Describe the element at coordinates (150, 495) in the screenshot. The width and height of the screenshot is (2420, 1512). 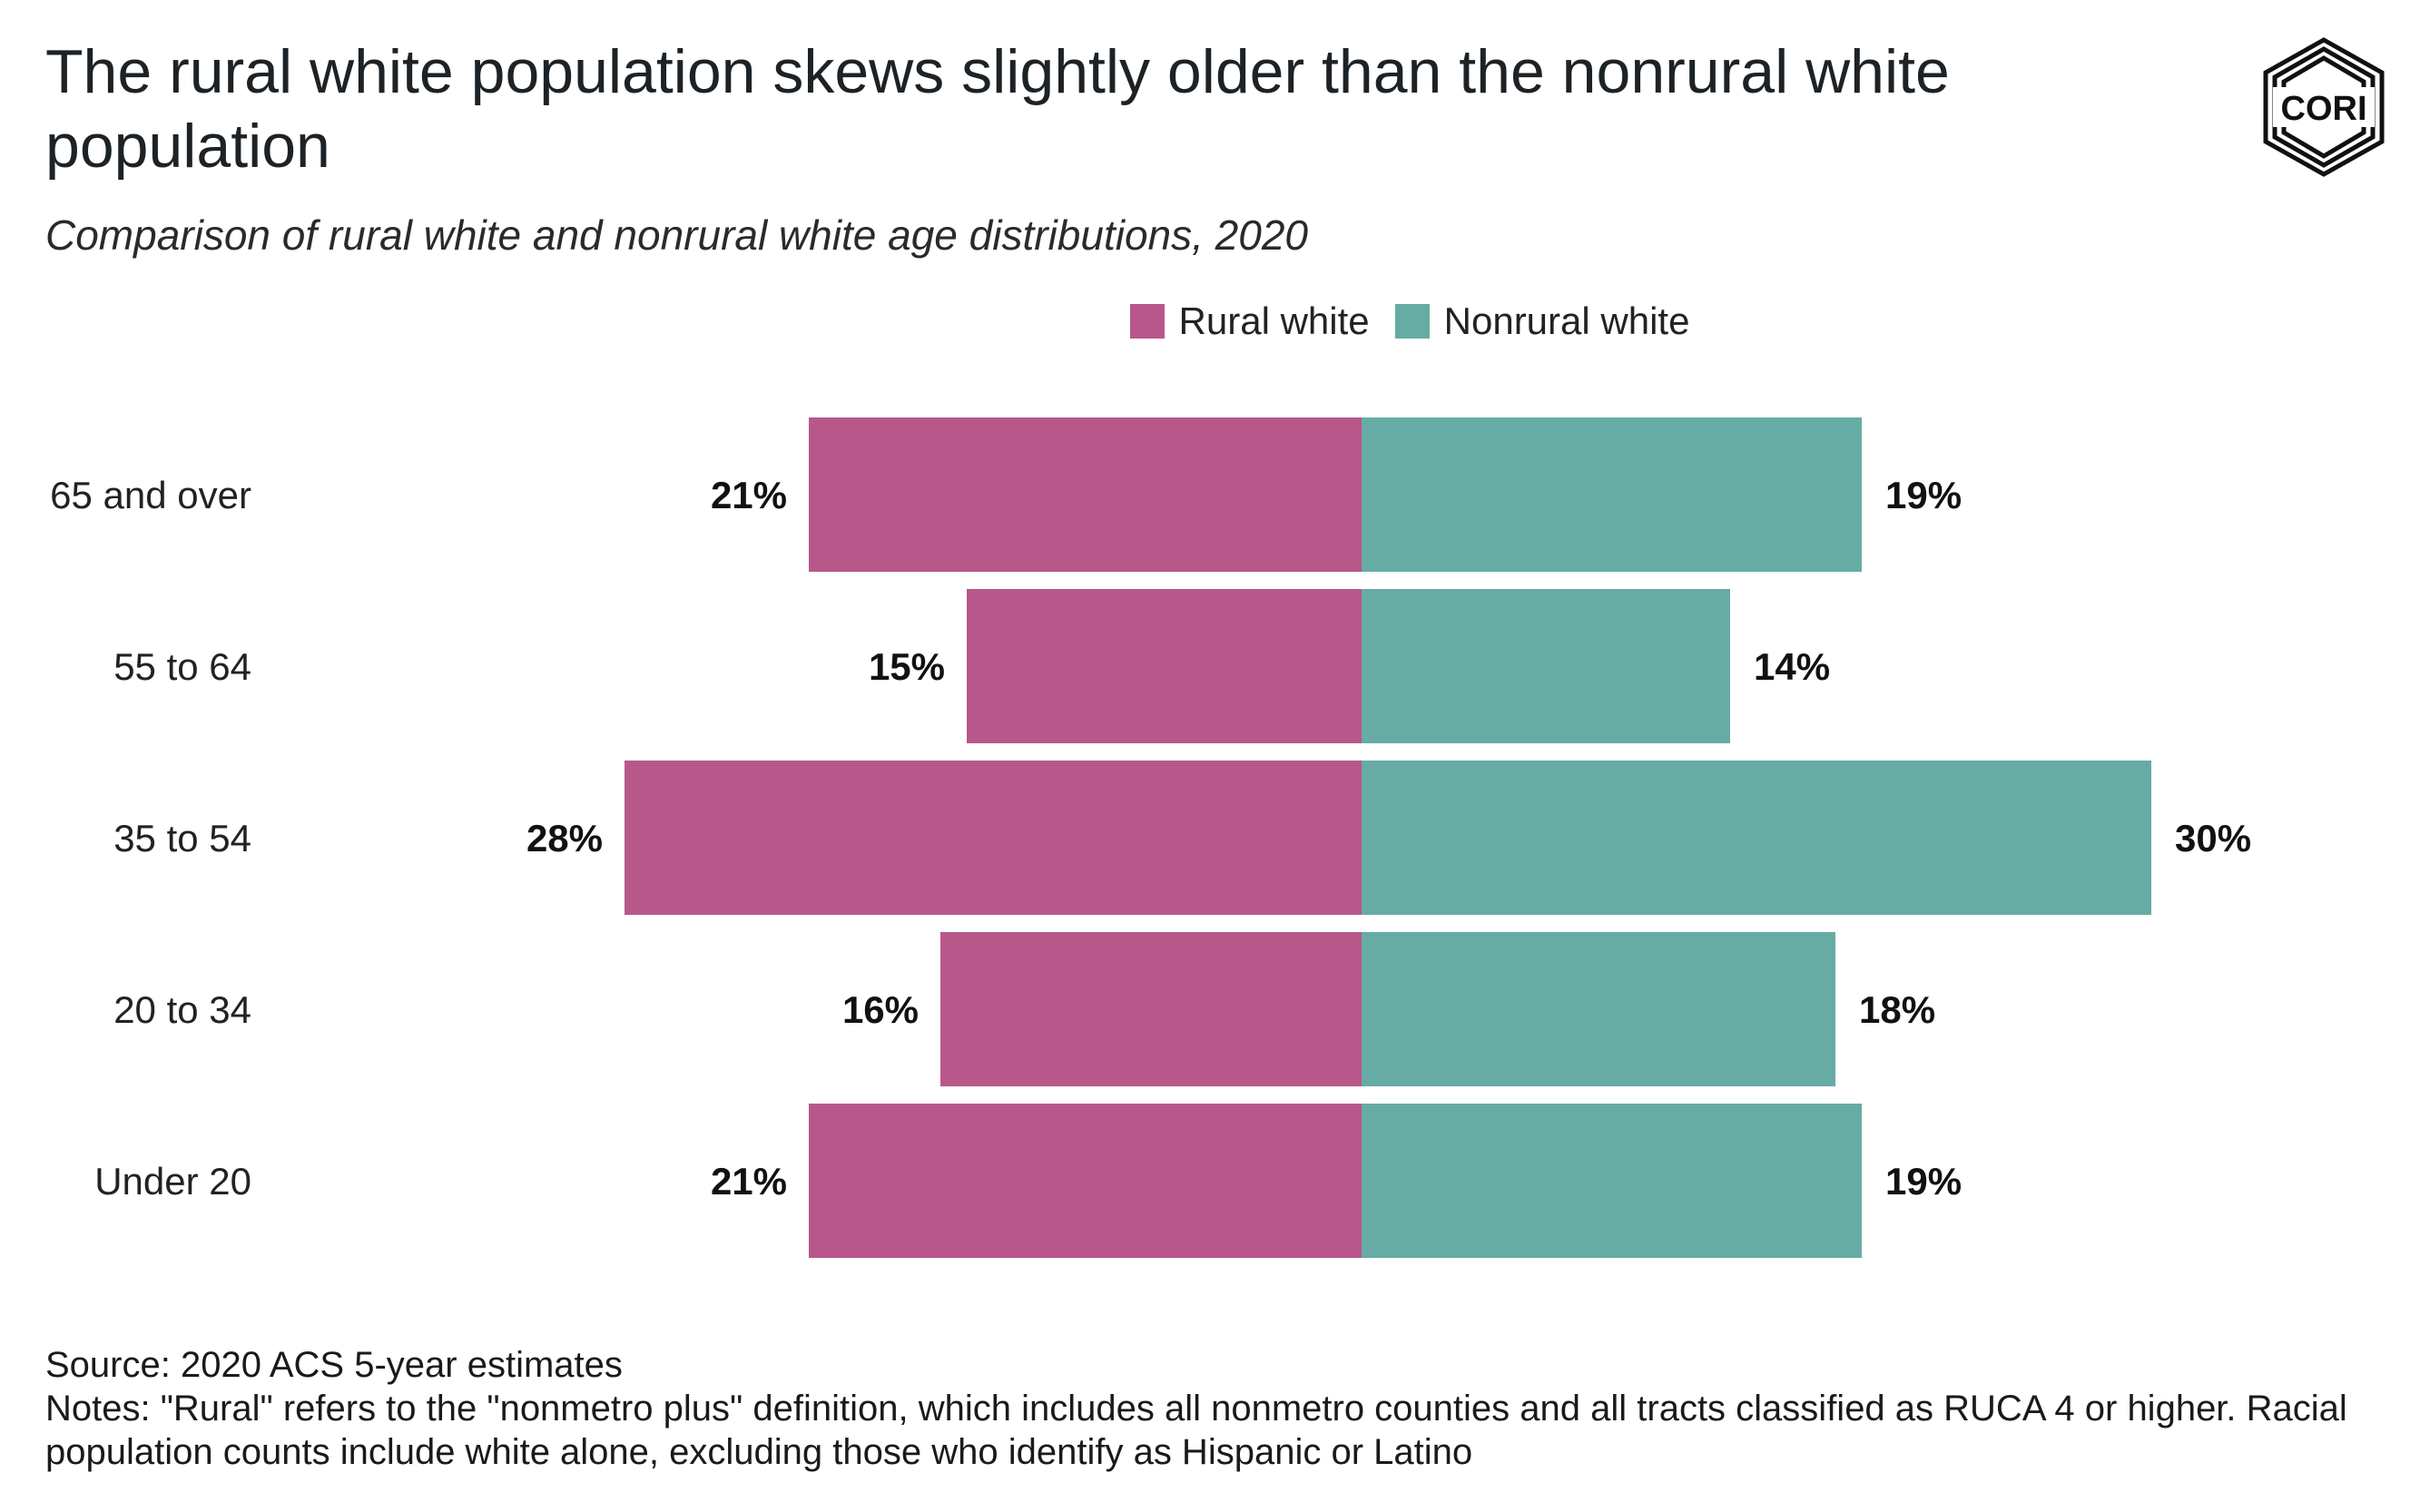
I see `category-label-65-and-over: 65 and over` at that location.